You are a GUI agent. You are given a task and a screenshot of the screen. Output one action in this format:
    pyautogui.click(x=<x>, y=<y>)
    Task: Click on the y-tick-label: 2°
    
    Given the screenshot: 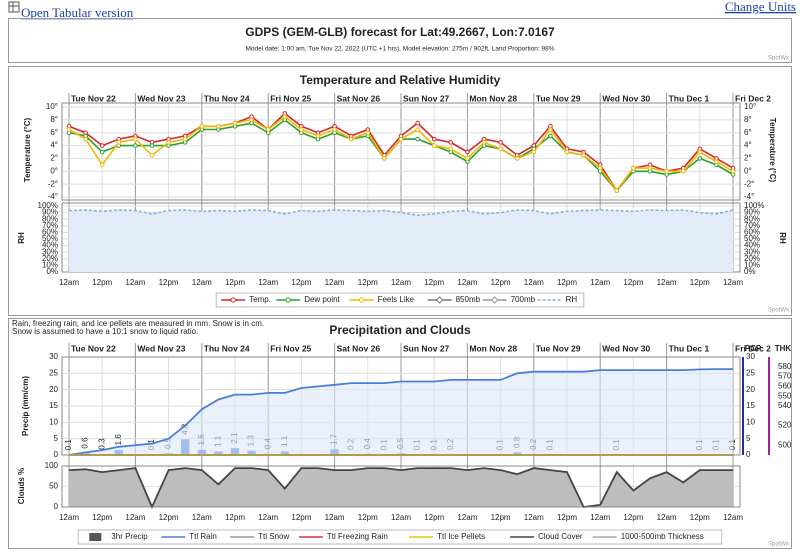 What is the action you would take?
    pyautogui.click(x=54, y=158)
    